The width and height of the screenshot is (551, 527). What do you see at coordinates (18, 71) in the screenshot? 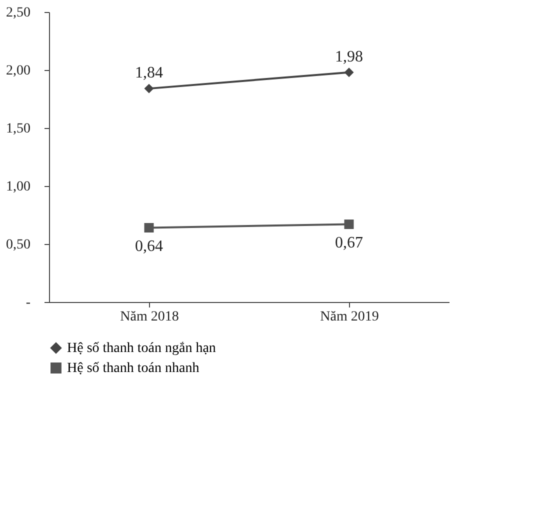
I see `y-tick-label: 2,00` at bounding box center [18, 71].